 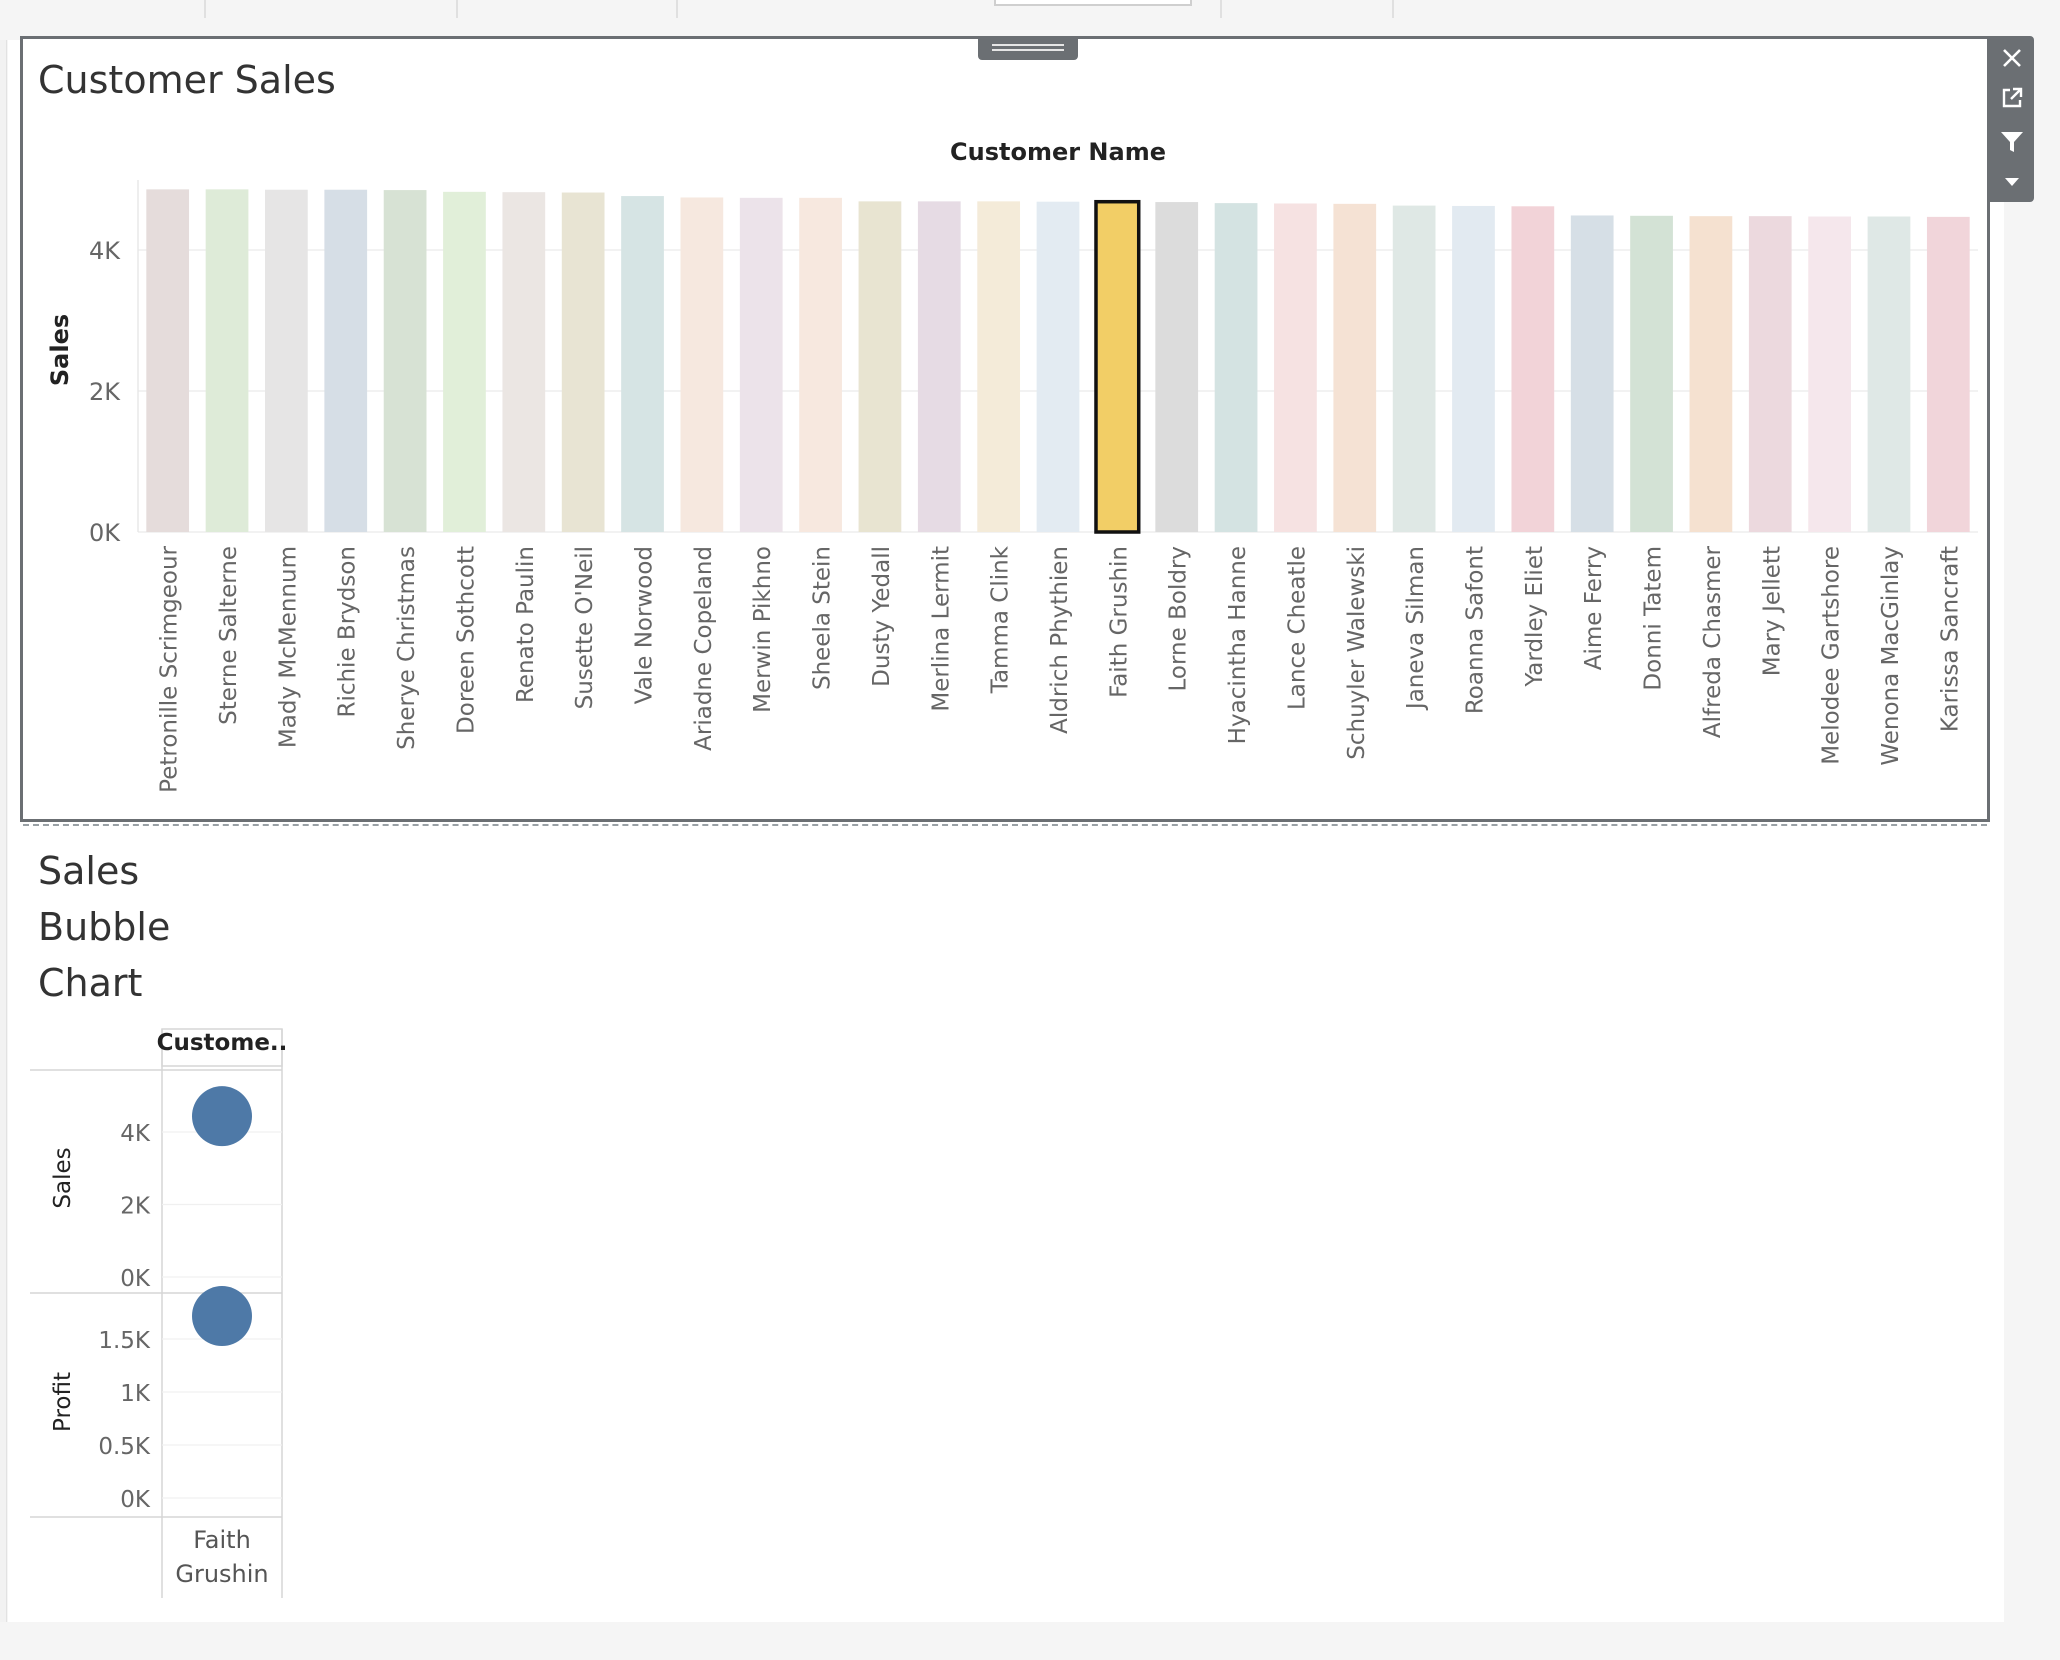 What do you see at coordinates (63, 1177) in the screenshot?
I see `row-label-sales: Sales` at bounding box center [63, 1177].